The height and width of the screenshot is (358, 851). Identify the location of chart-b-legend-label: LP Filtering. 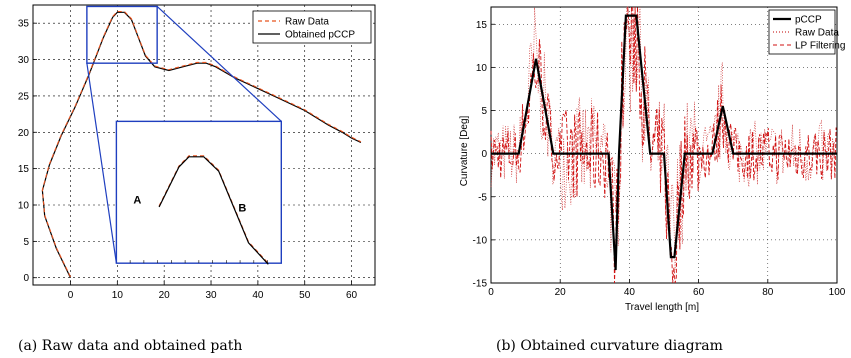
(820, 46).